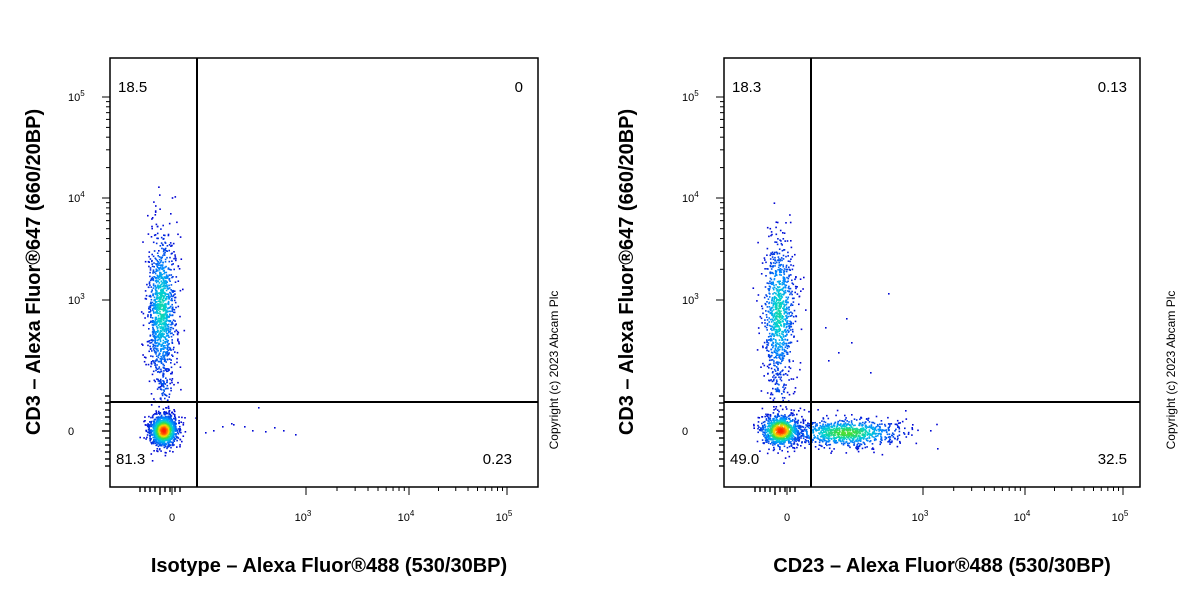  What do you see at coordinates (519, 87) in the screenshot?
I see `quadrant-upper-right-value: 0` at bounding box center [519, 87].